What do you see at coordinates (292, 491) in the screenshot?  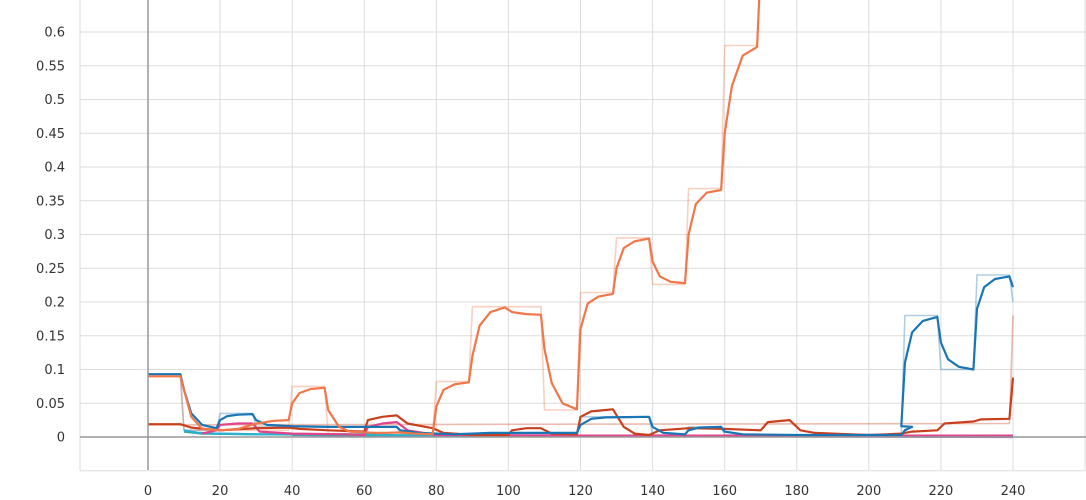 I see `x-tick-label: 40` at bounding box center [292, 491].